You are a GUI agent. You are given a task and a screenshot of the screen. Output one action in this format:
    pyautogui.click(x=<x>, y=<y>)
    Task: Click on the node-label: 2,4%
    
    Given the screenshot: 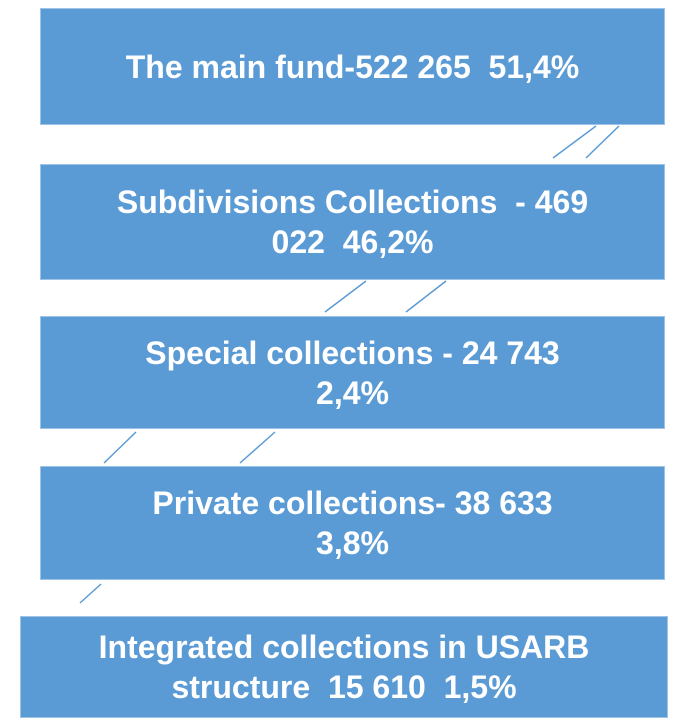 What is the action you would take?
    pyautogui.click(x=352, y=392)
    